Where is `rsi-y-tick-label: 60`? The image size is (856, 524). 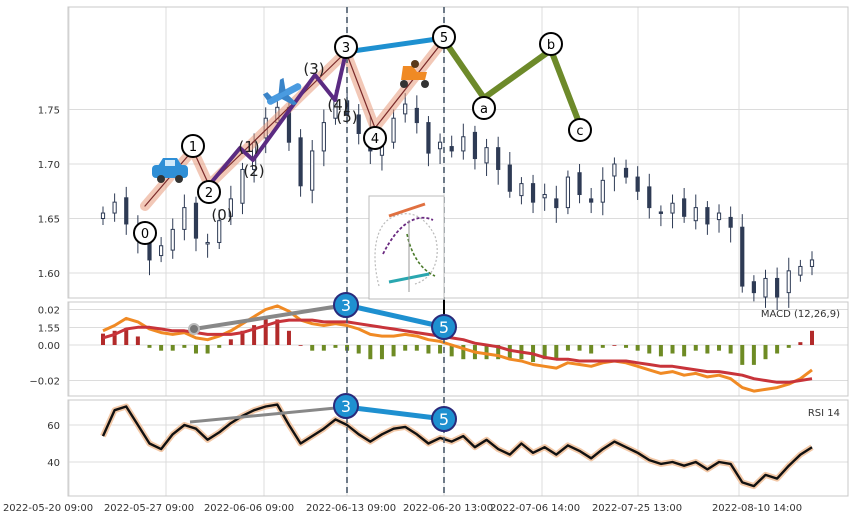
rsi-y-tick-label: 60 is located at coordinates (53, 426).